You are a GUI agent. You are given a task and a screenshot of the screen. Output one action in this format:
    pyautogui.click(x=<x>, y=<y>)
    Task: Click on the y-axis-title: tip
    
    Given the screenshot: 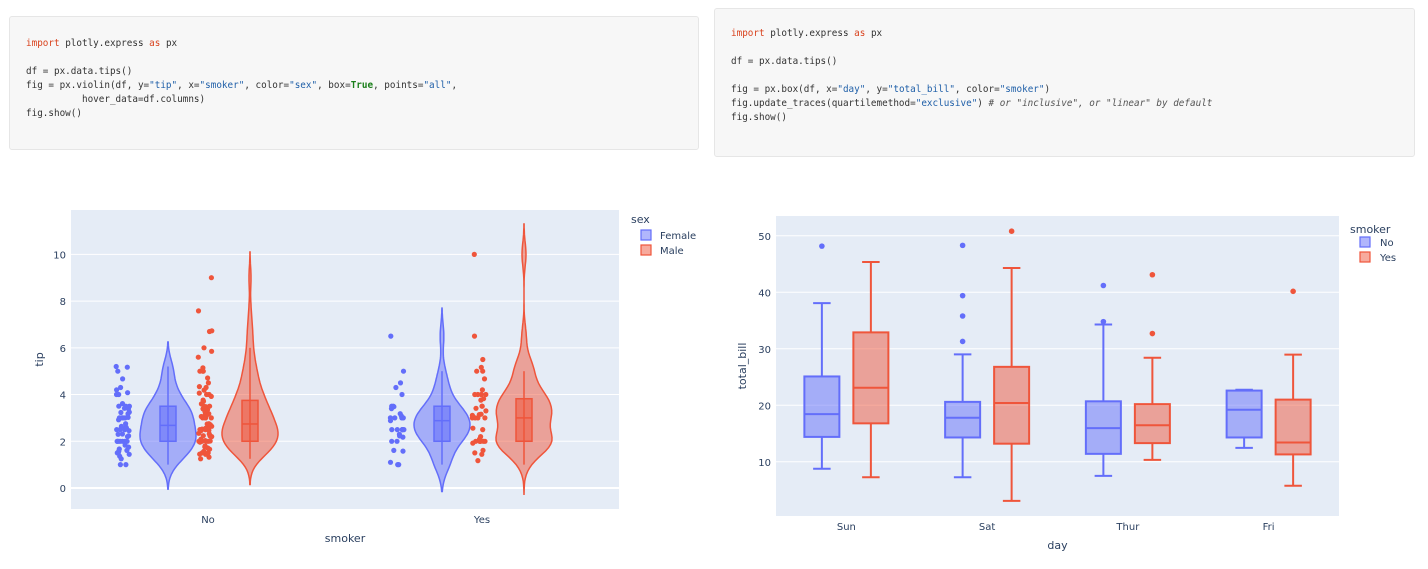 What is the action you would take?
    pyautogui.click(x=39, y=359)
    